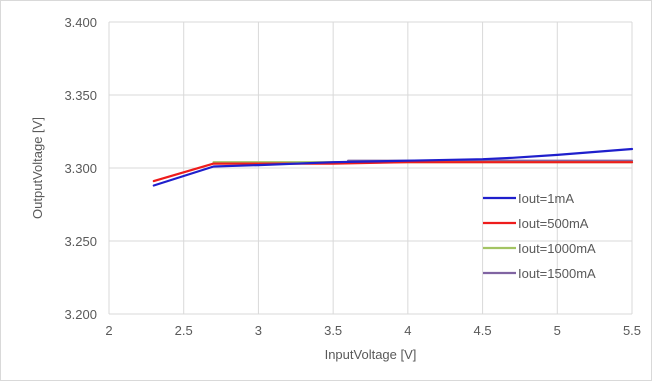 This screenshot has width=652, height=382. What do you see at coordinates (80, 241) in the screenshot?
I see `y-tick-label: 3.250` at bounding box center [80, 241].